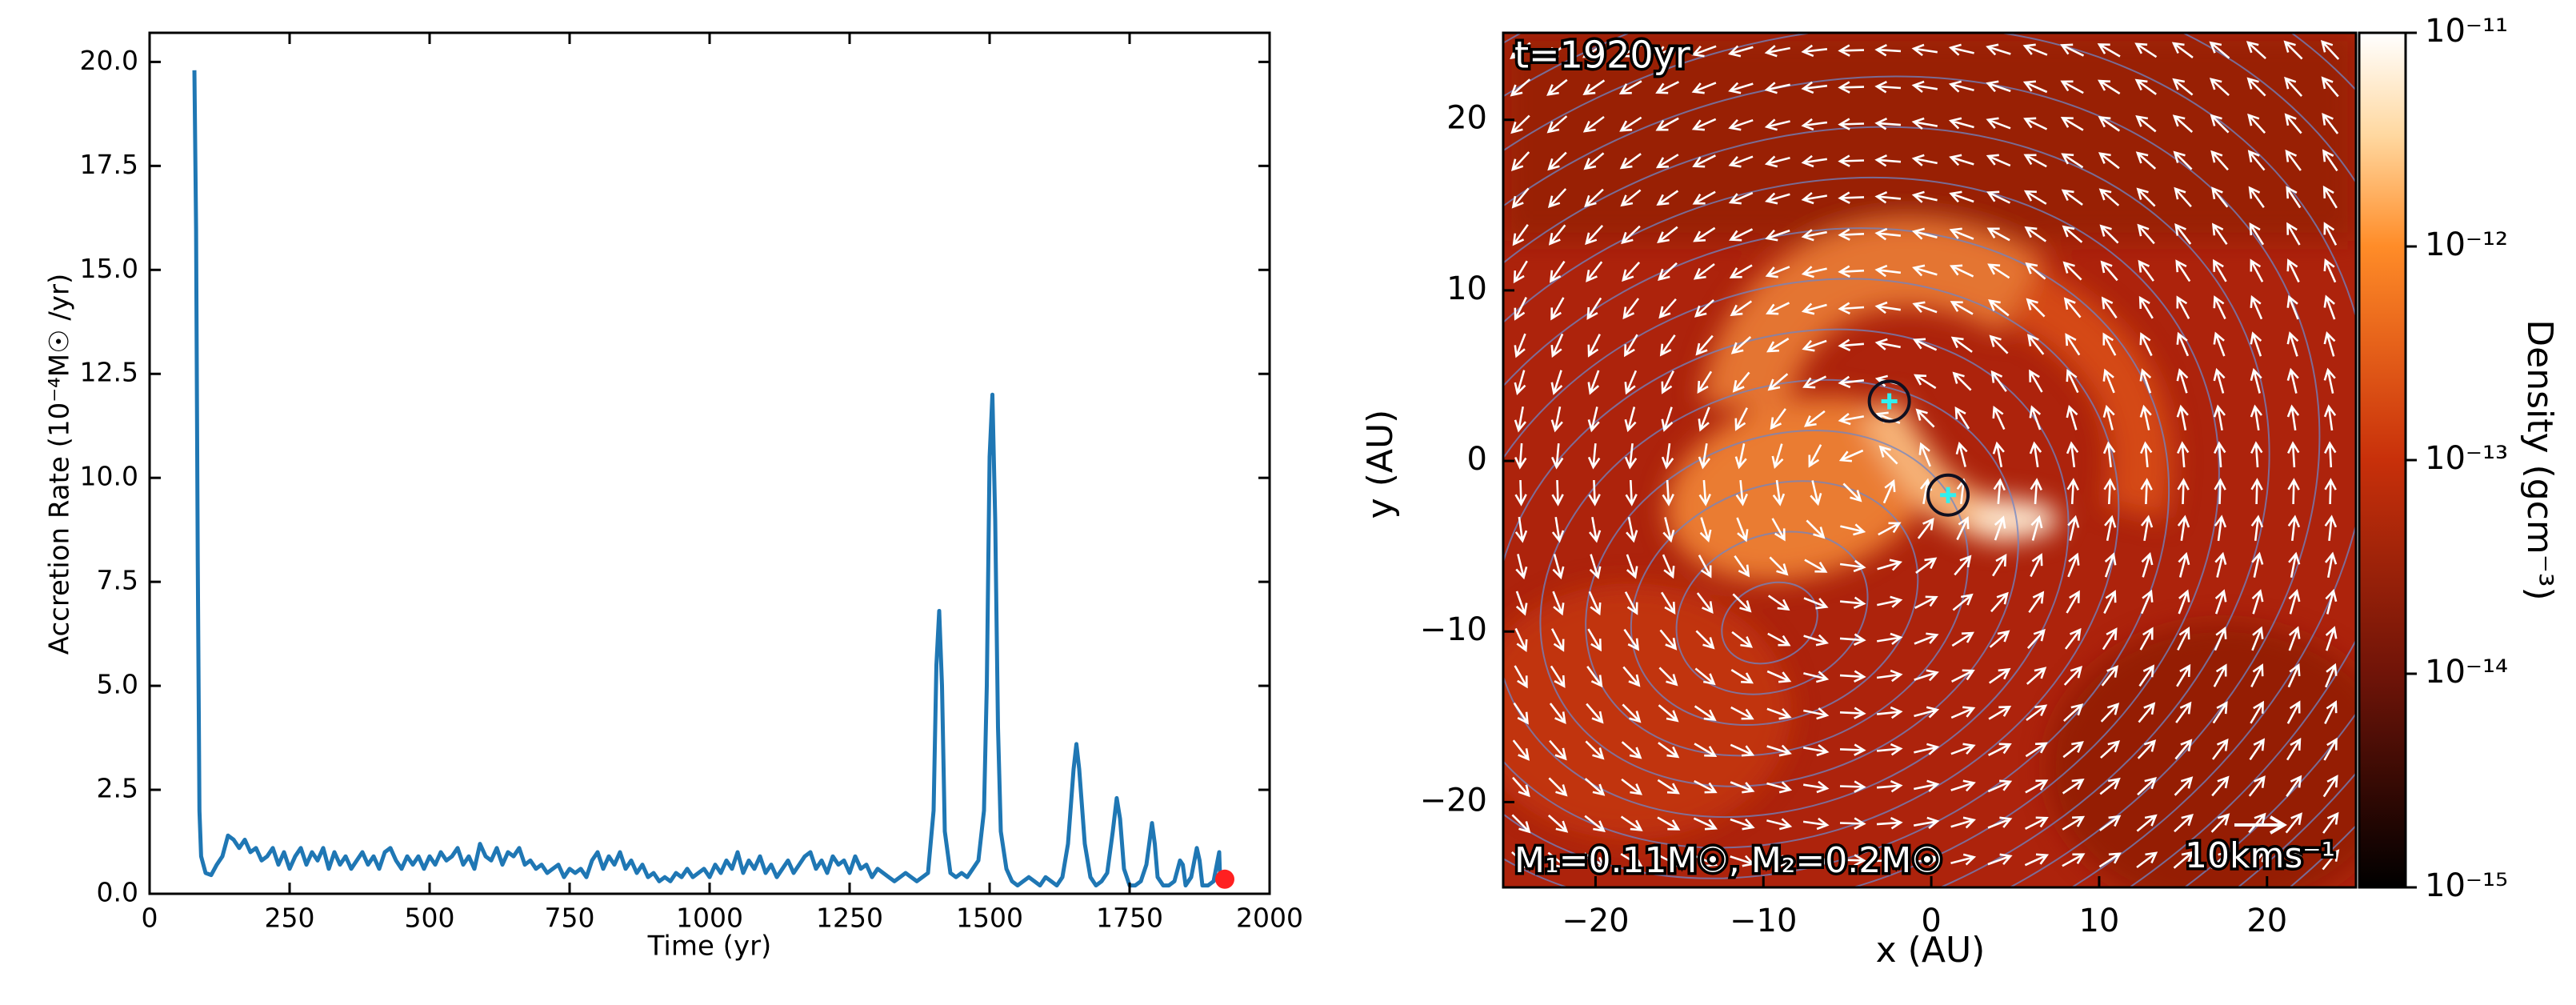 The width and height of the screenshot is (2576, 1005). What do you see at coordinates (1602, 55) in the screenshot?
I see `time-label: t=1920yr` at bounding box center [1602, 55].